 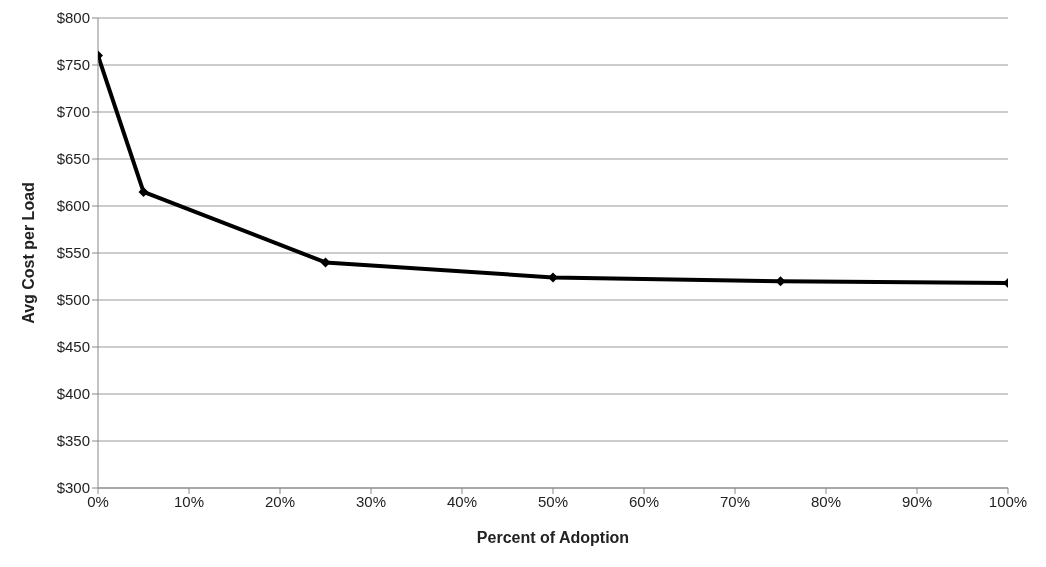 What do you see at coordinates (1008, 501) in the screenshot?
I see `x-tick-label: 100%` at bounding box center [1008, 501].